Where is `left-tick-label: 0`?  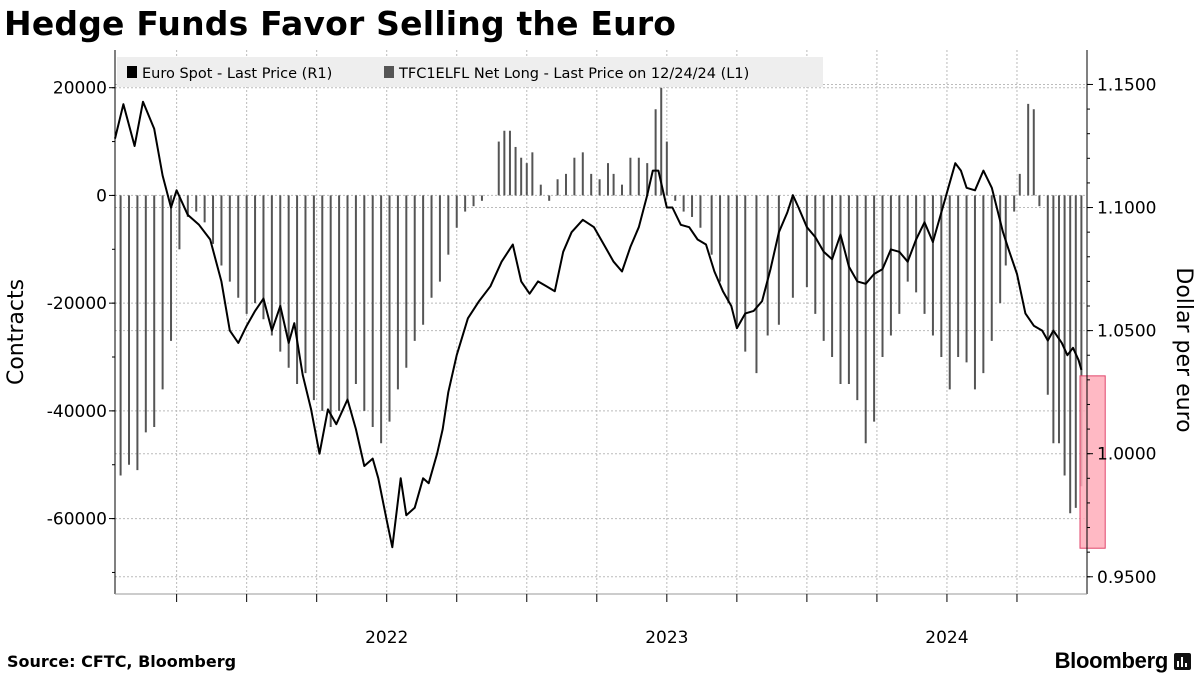
left-tick-label: 0 is located at coordinates (101, 196).